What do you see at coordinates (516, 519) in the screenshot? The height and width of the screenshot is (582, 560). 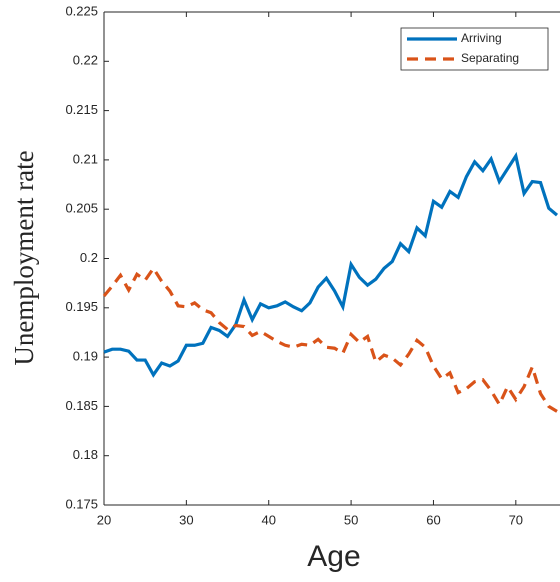 I see `x-tick-label: 70` at bounding box center [516, 519].